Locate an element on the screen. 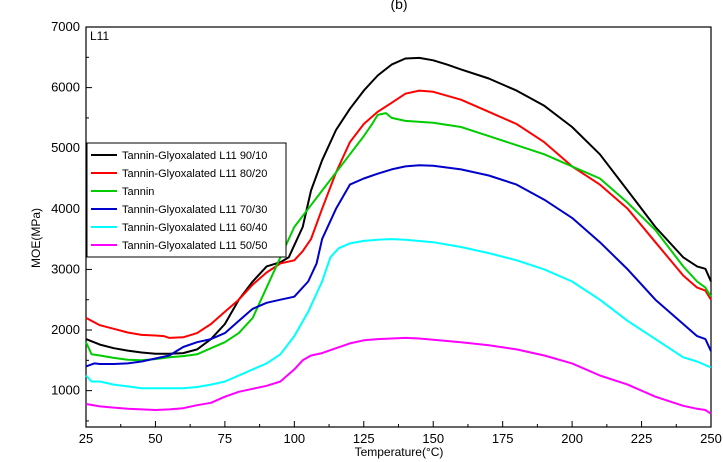 This screenshot has height=462, width=723. legend-entry: Tannin-Glyoxalated L11 70/30 is located at coordinates (194, 210).